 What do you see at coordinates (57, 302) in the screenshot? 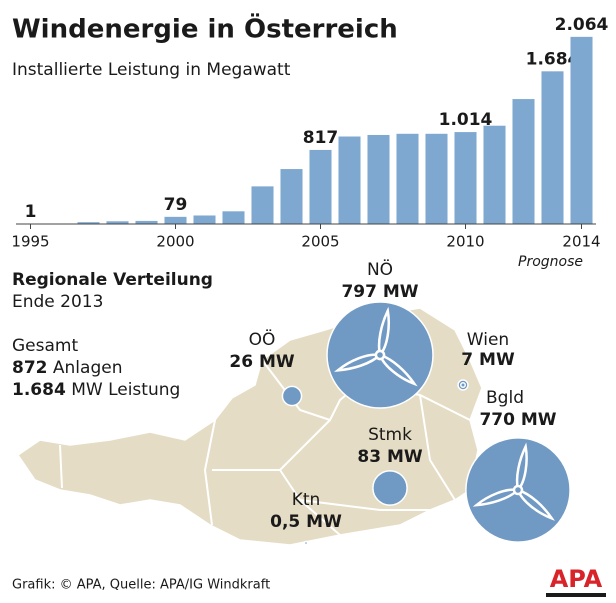
I see `map-subtitle: Ende 2013` at bounding box center [57, 302].